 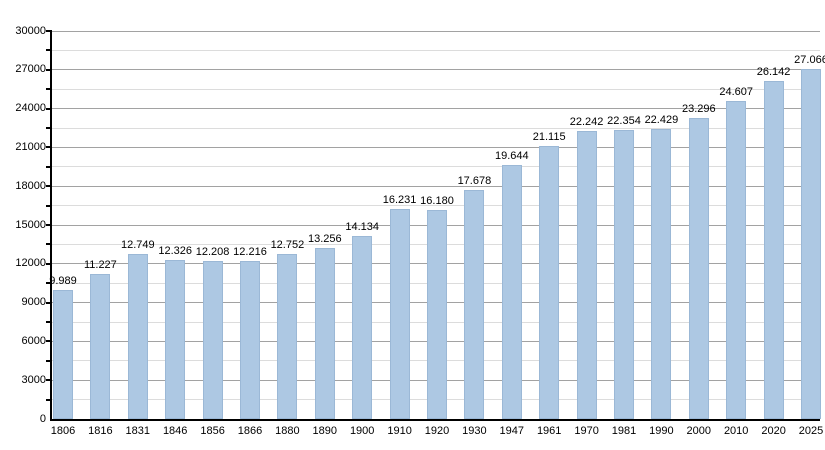 I want to click on x-axis-tick-label: 1816, so click(x=100, y=431).